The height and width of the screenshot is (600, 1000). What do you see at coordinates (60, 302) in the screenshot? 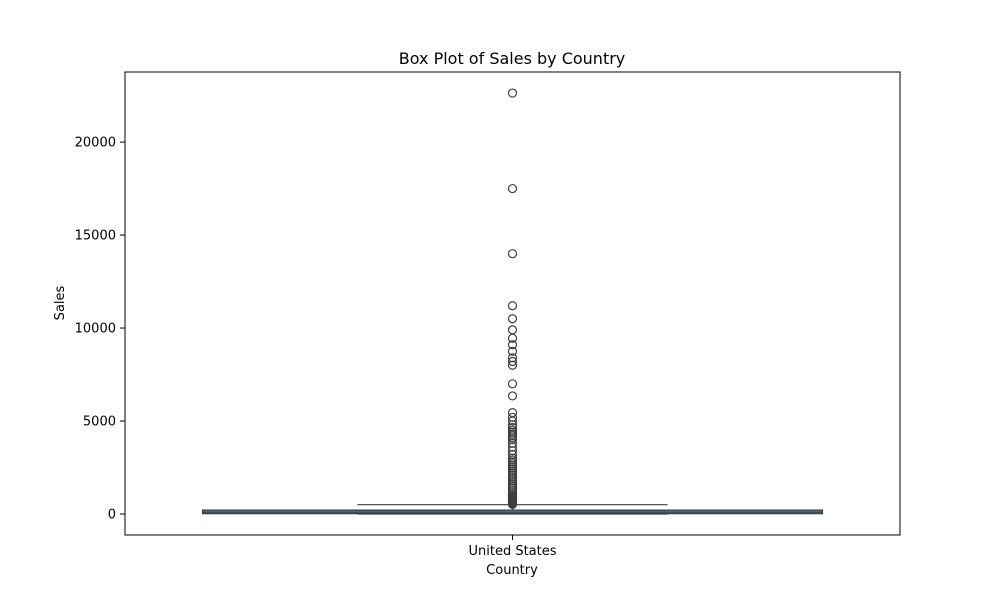
I see `y-axis-label: Sales` at bounding box center [60, 302].